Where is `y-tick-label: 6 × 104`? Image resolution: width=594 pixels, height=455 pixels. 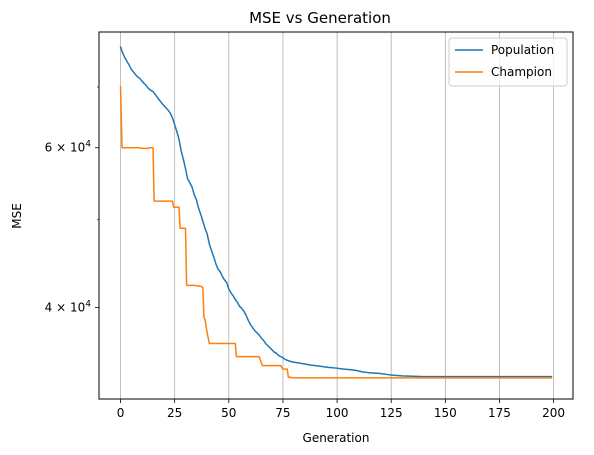 y-tick-label: 6 × 104 is located at coordinates (68, 147).